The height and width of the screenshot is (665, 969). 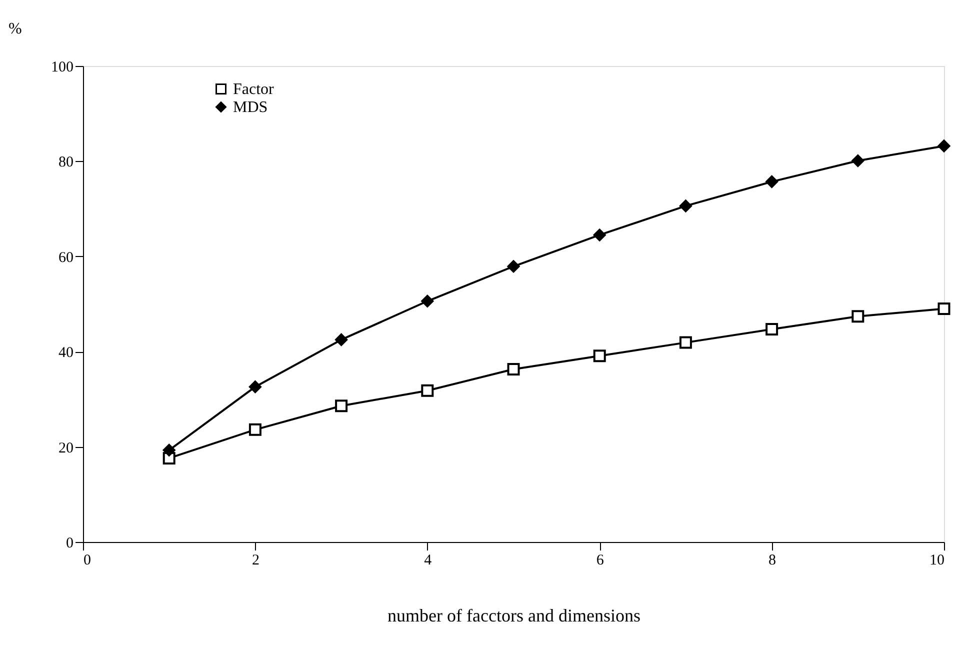 What do you see at coordinates (66, 353) in the screenshot?
I see `y-tick-label: 40` at bounding box center [66, 353].